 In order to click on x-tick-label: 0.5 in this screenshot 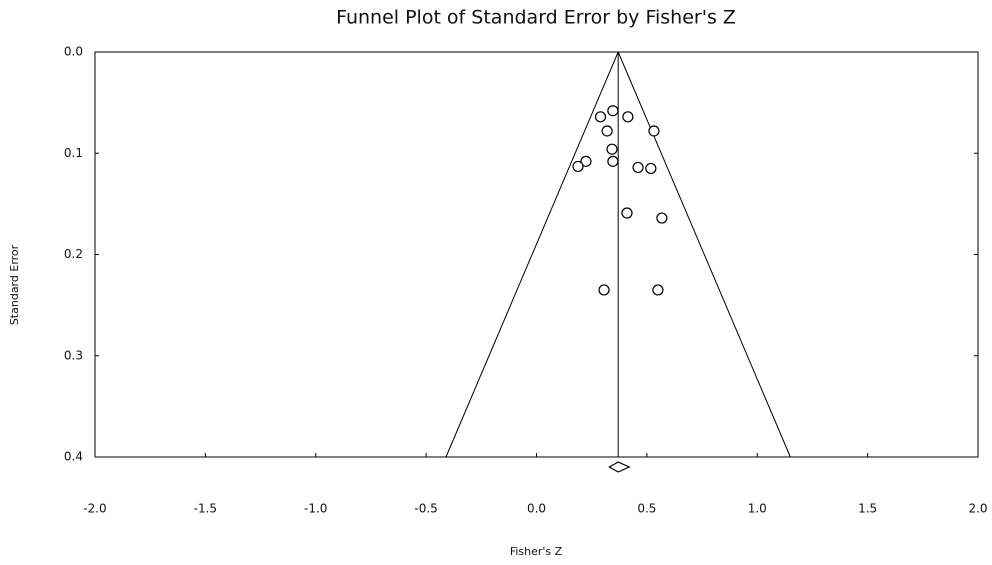, I will do `click(646, 509)`.